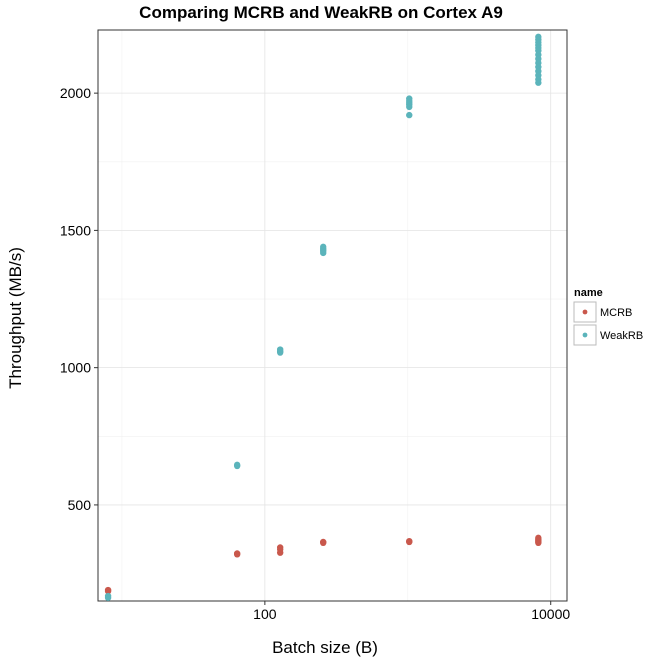  What do you see at coordinates (321, 12) in the screenshot?
I see `chart-title: Comparing MCRB and WeakRB on Cortex A9` at bounding box center [321, 12].